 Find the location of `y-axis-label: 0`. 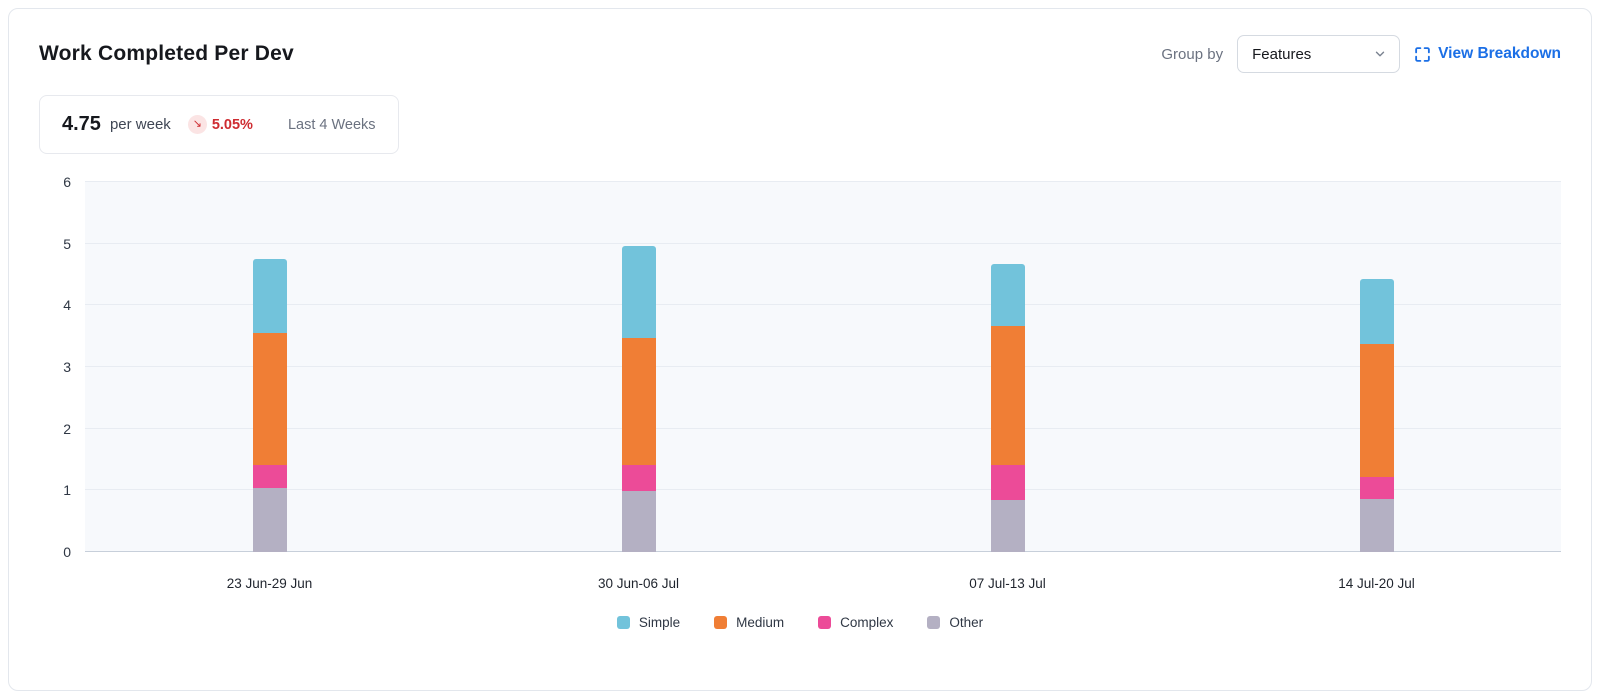

y-axis-label: 0 is located at coordinates (67, 552).